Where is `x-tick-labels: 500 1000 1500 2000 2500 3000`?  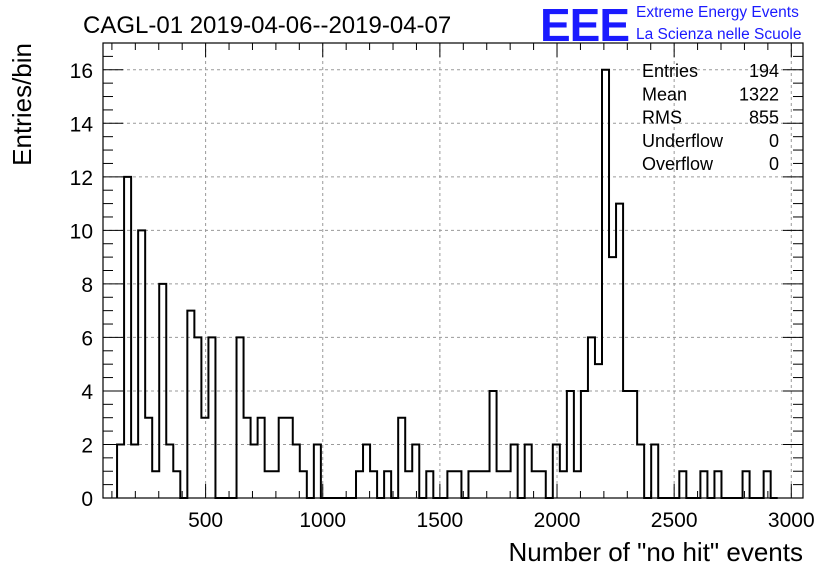
x-tick-labels: 500 1000 1500 2000 2500 3000 is located at coordinates (501, 520).